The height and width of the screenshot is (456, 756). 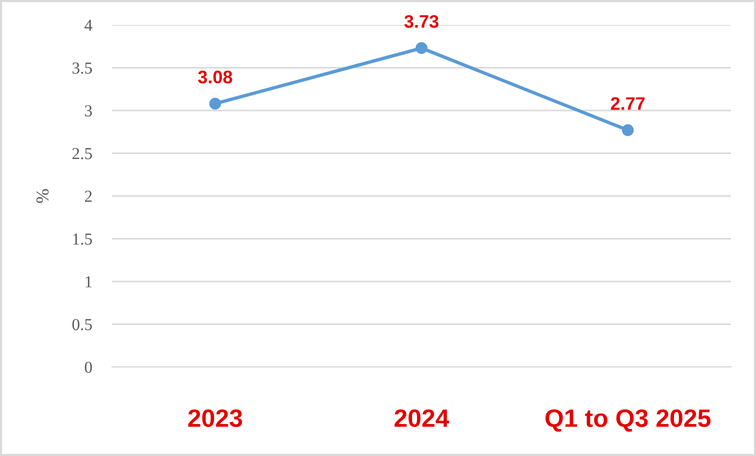 I want to click on data-label: 2.77, so click(x=627, y=103).